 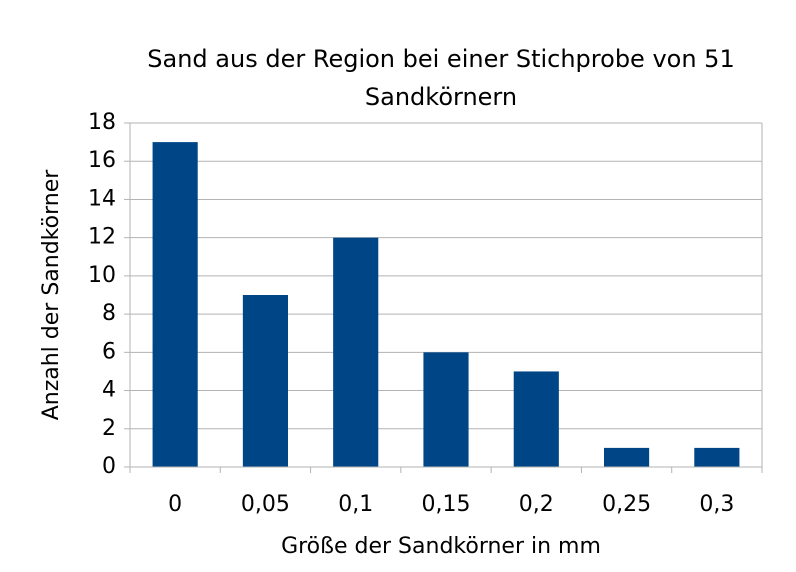 What do you see at coordinates (355, 504) in the screenshot?
I see `x-tick-label: 0,1` at bounding box center [355, 504].